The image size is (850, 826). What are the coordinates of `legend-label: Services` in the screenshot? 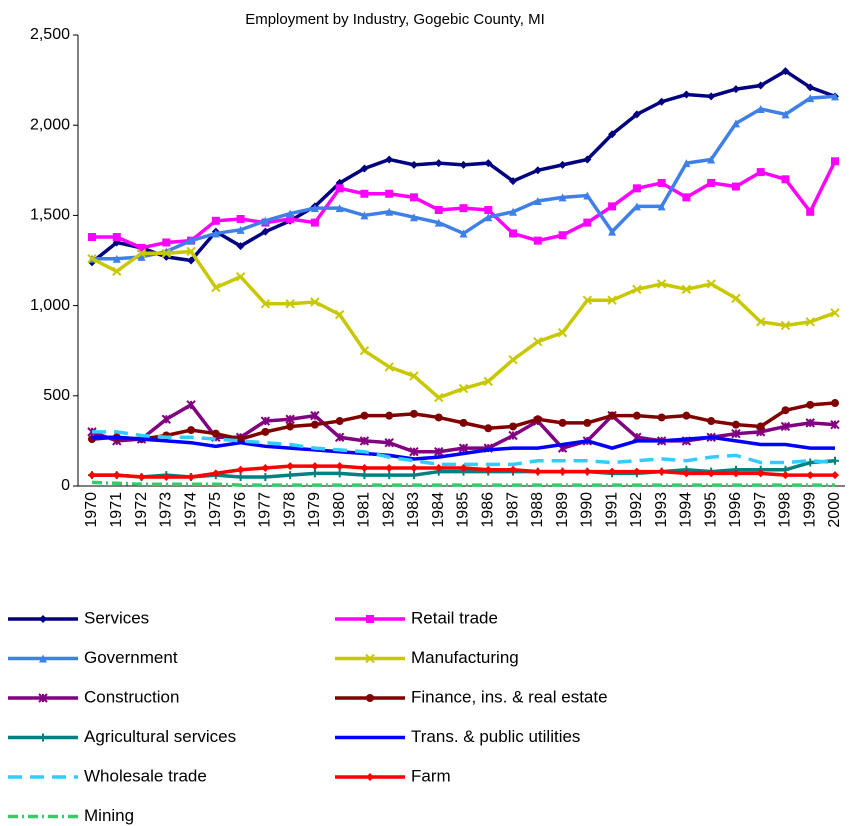 It's located at (116, 617).